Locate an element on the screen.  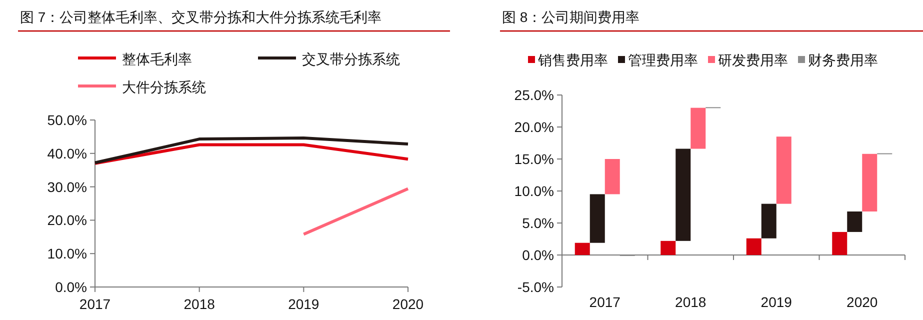
y-tick-label: 15.0% is located at coordinates (534, 159).